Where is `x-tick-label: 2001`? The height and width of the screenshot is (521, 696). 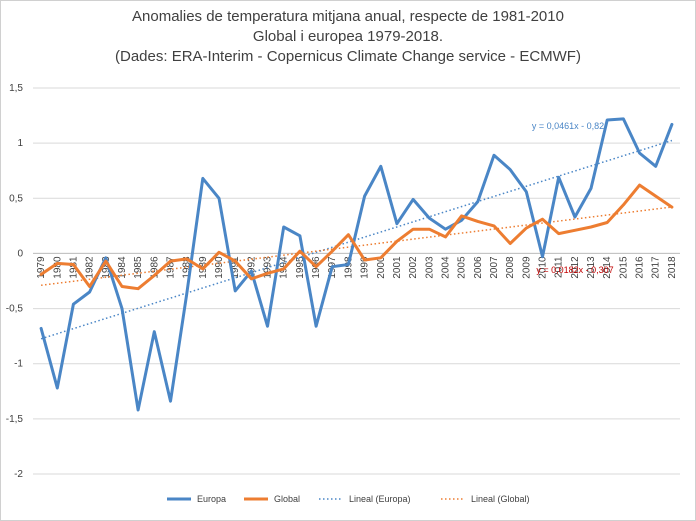 x-tick-label: 2001 is located at coordinates (397, 267).